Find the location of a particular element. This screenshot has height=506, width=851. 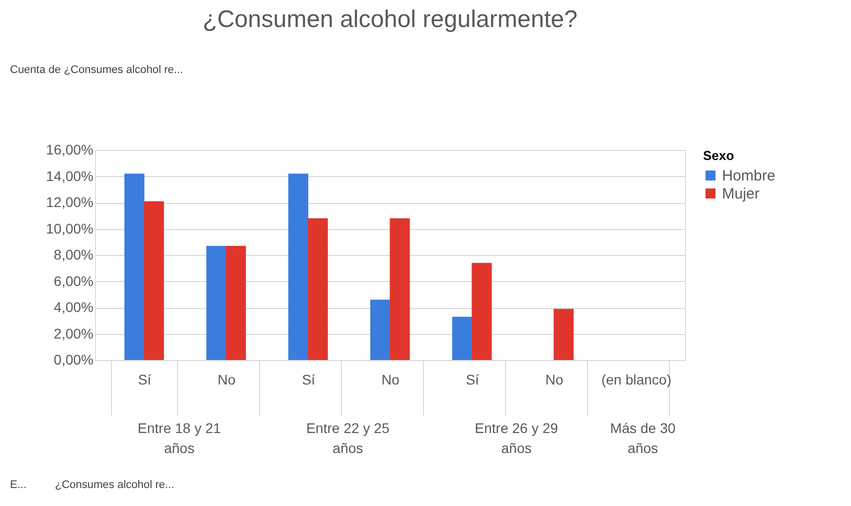

text: Entre 18 y 21 años is located at coordinates (180, 438).